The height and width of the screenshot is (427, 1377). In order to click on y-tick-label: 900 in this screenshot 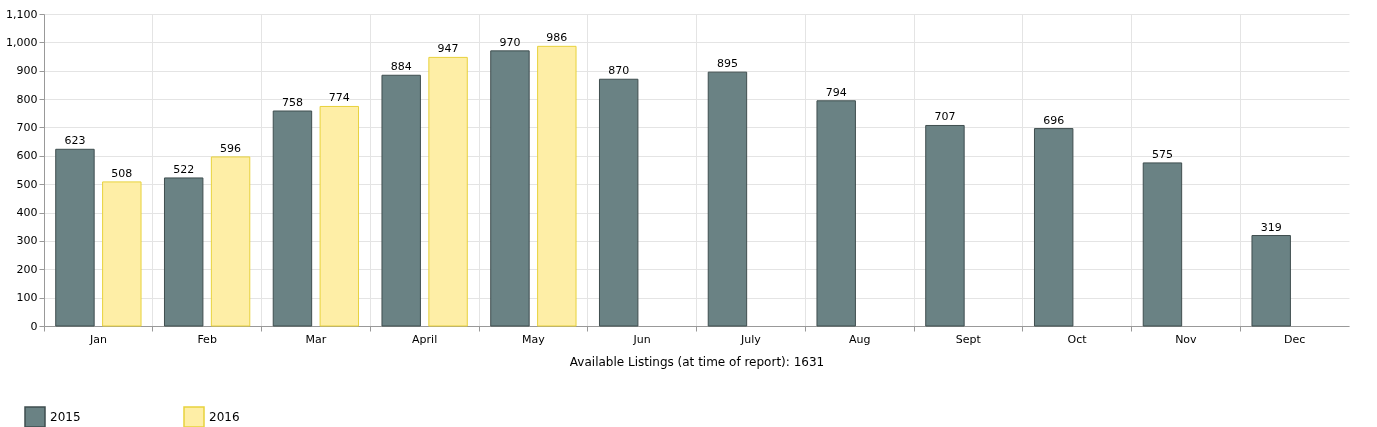, I will do `click(27, 71)`.